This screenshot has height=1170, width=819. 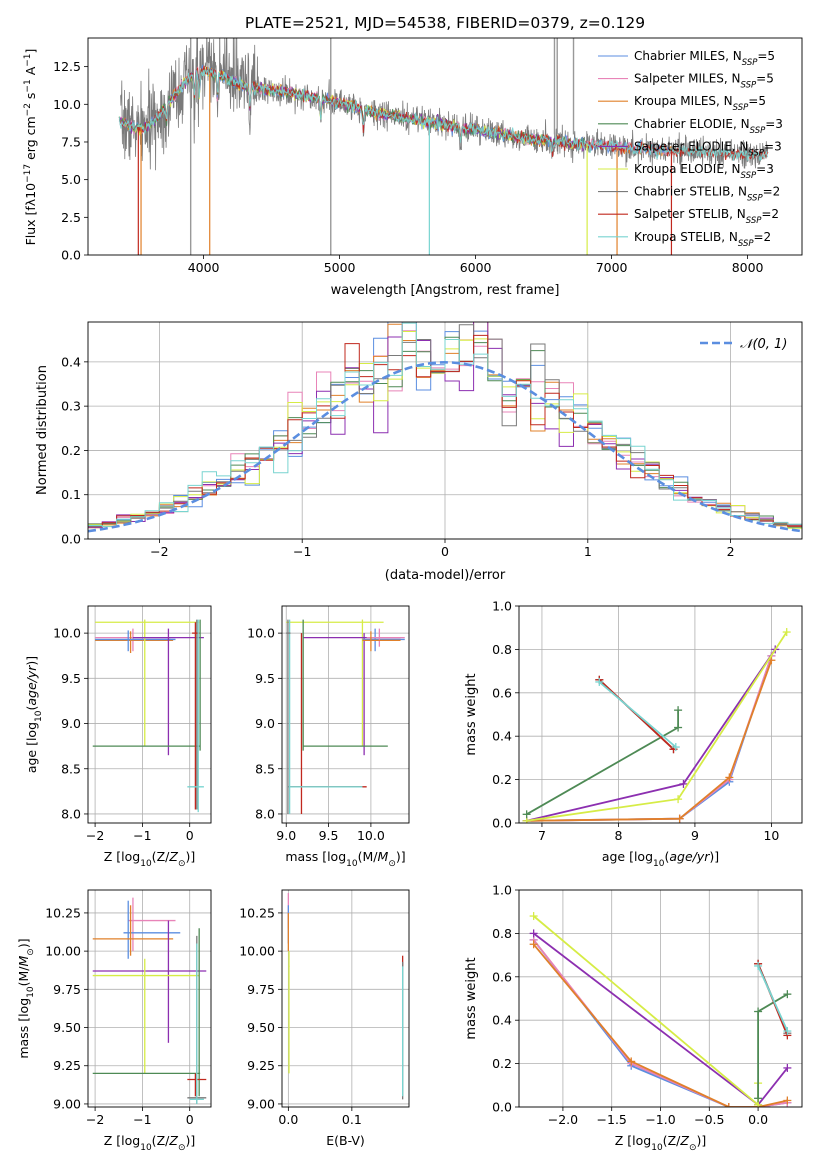 What do you see at coordinates (471, 998) in the screenshot?
I see `y-axis-label: mass weight` at bounding box center [471, 998].